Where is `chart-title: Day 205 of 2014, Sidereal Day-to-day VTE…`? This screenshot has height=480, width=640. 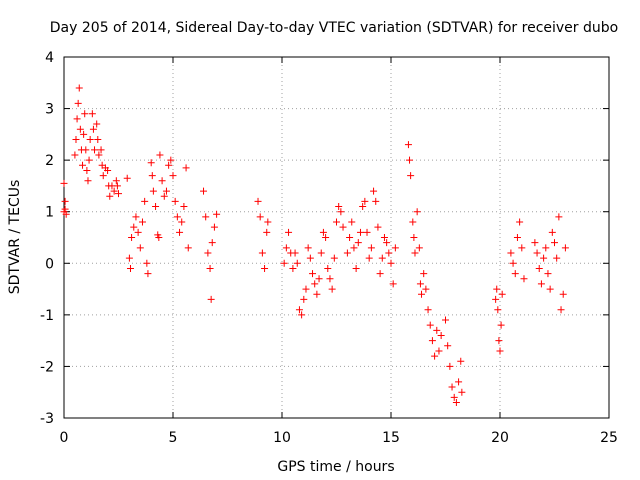 chart-title: Day 205 of 2014, Sidereal Day-to-day VTE… is located at coordinates (334, 28).